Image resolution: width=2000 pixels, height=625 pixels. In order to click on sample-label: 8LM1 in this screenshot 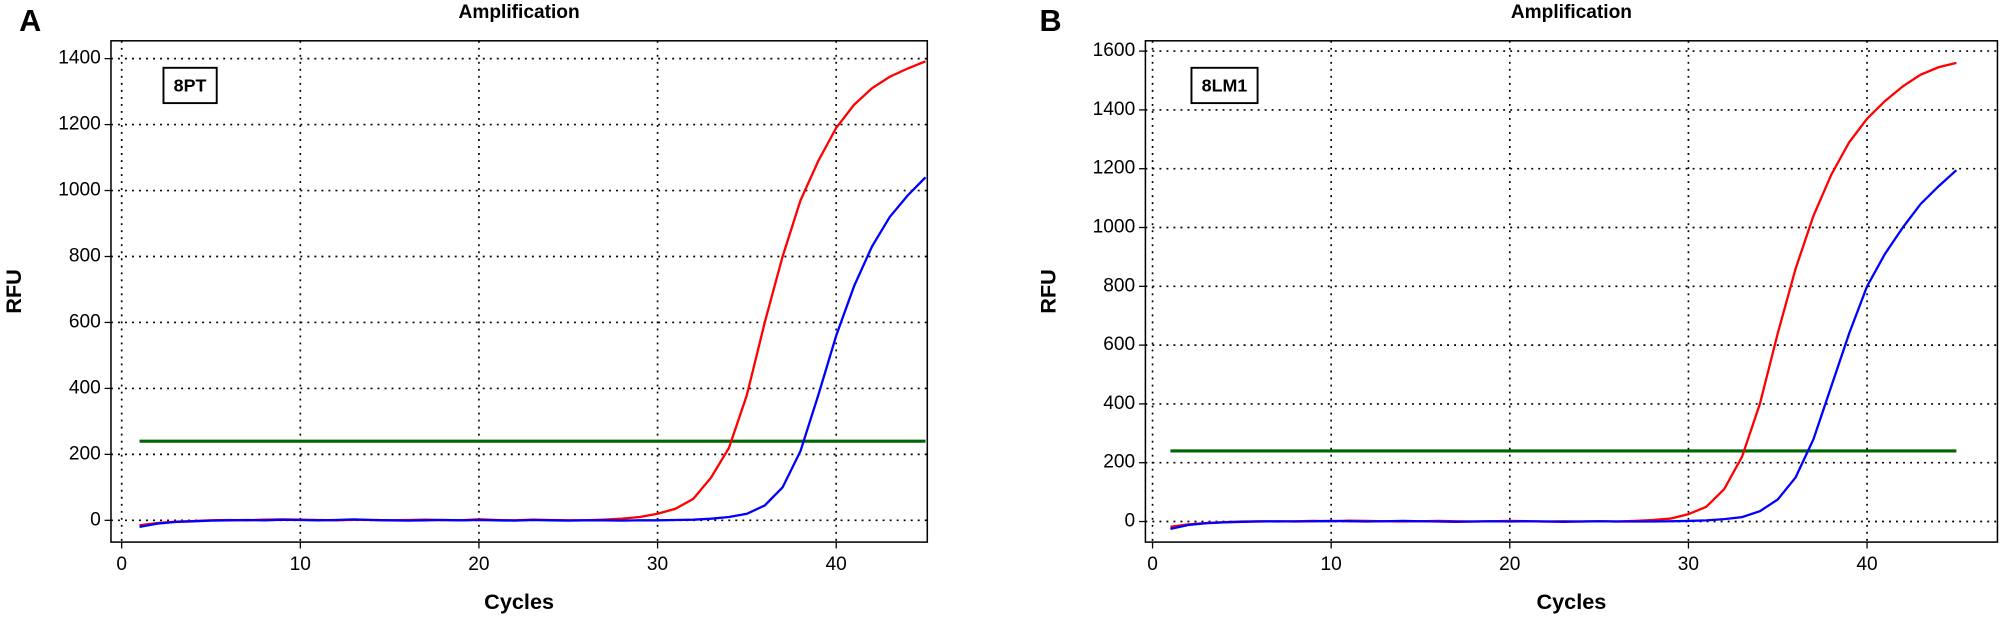, I will do `click(1225, 85)`.